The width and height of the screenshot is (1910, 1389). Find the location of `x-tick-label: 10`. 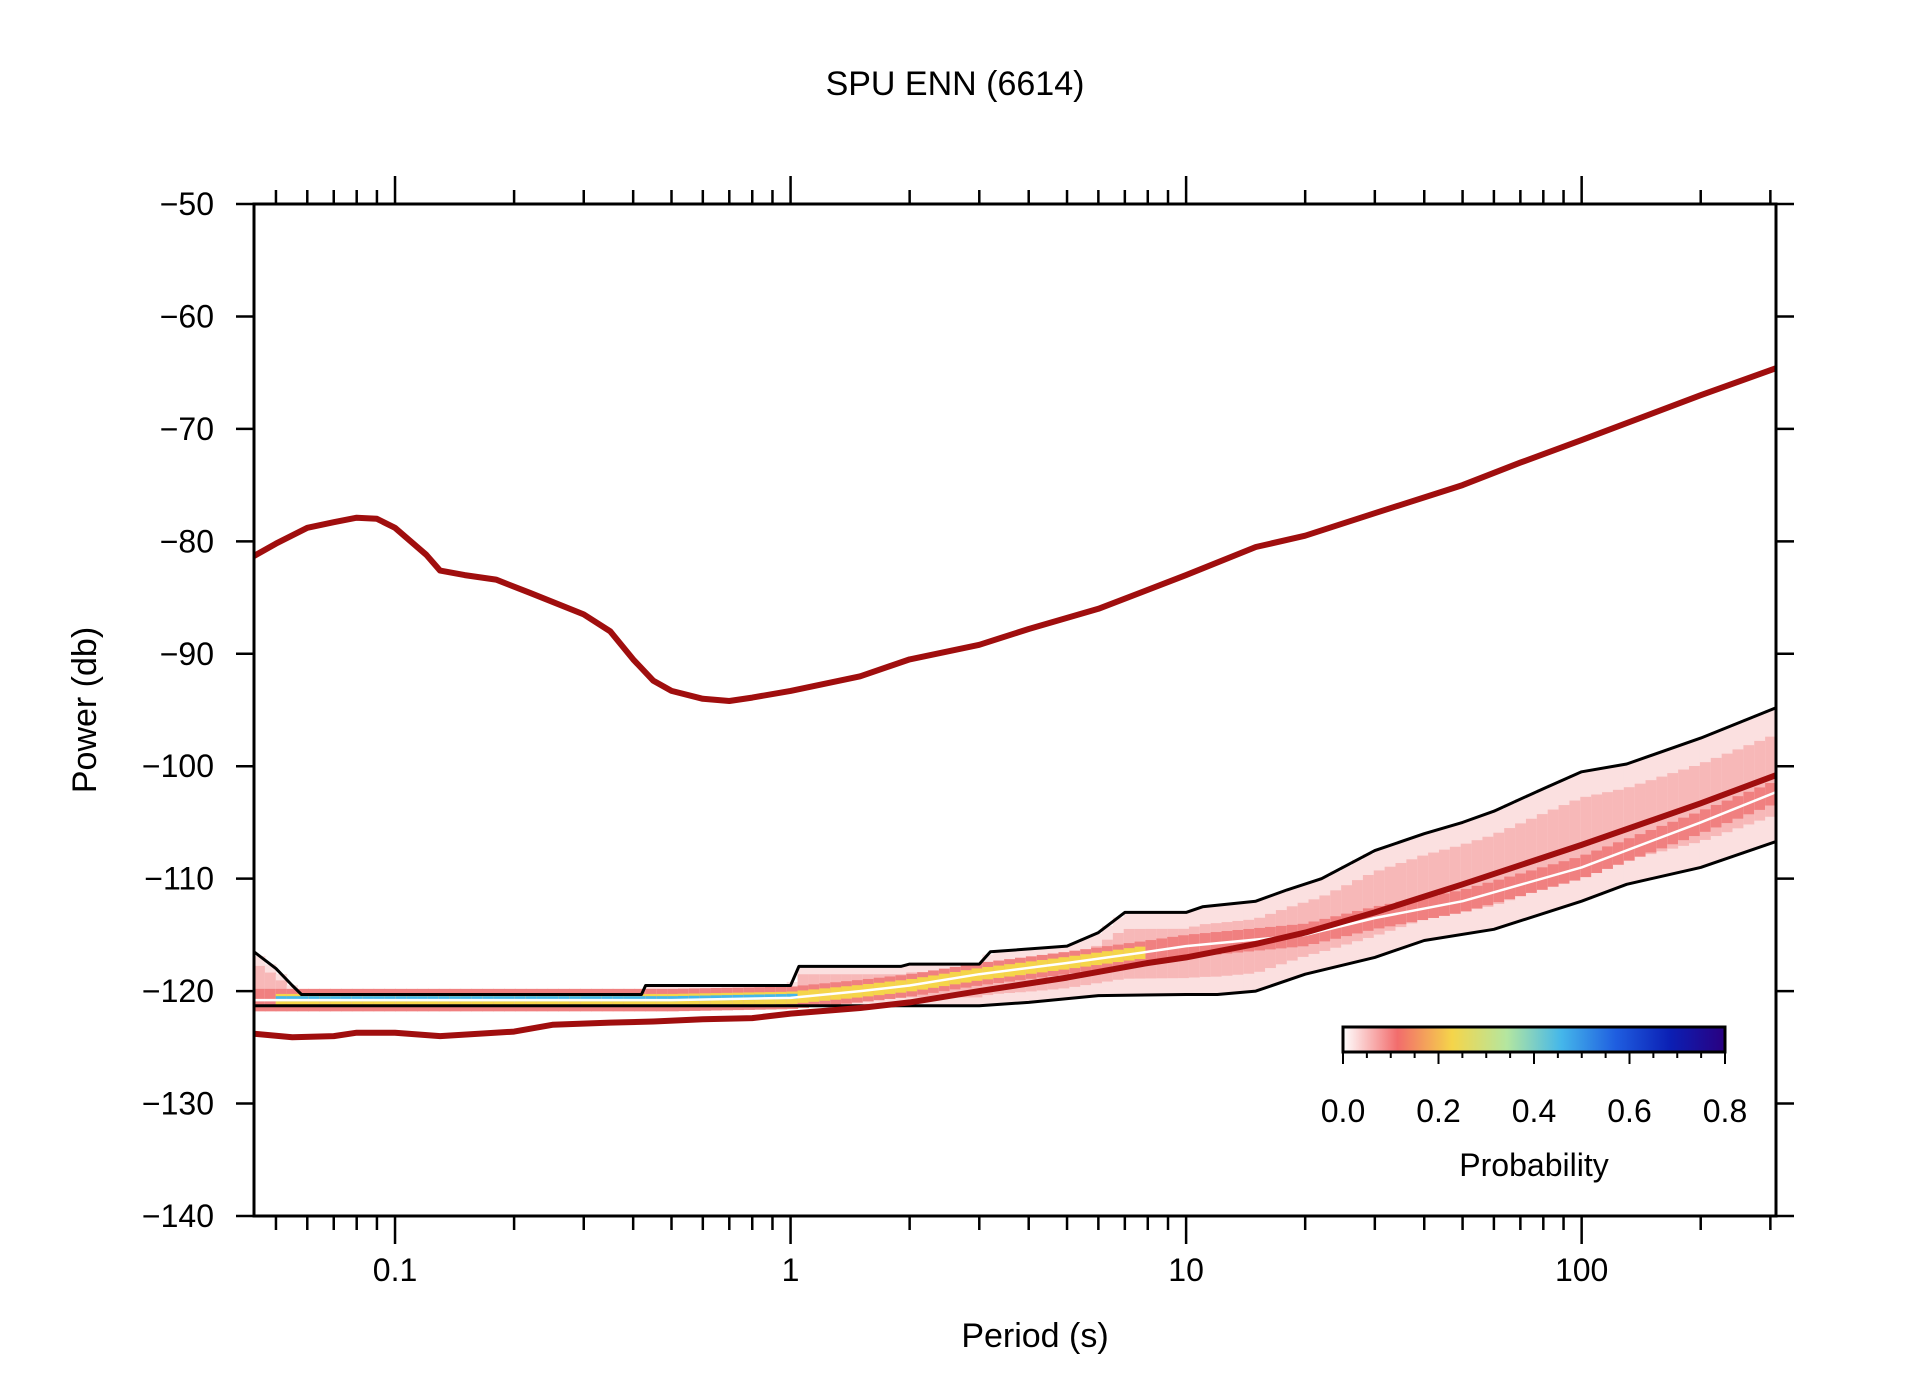

x-tick-label: 10 is located at coordinates (1186, 1270).